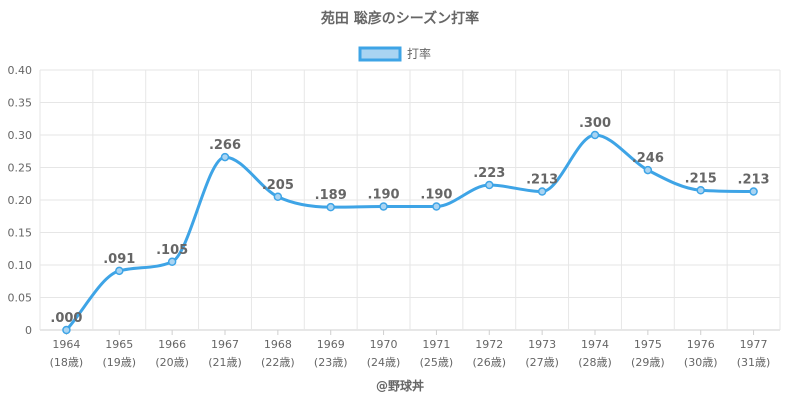 This screenshot has width=800, height=400. What do you see at coordinates (28, 330) in the screenshot?
I see `y-tick-label: 0` at bounding box center [28, 330].